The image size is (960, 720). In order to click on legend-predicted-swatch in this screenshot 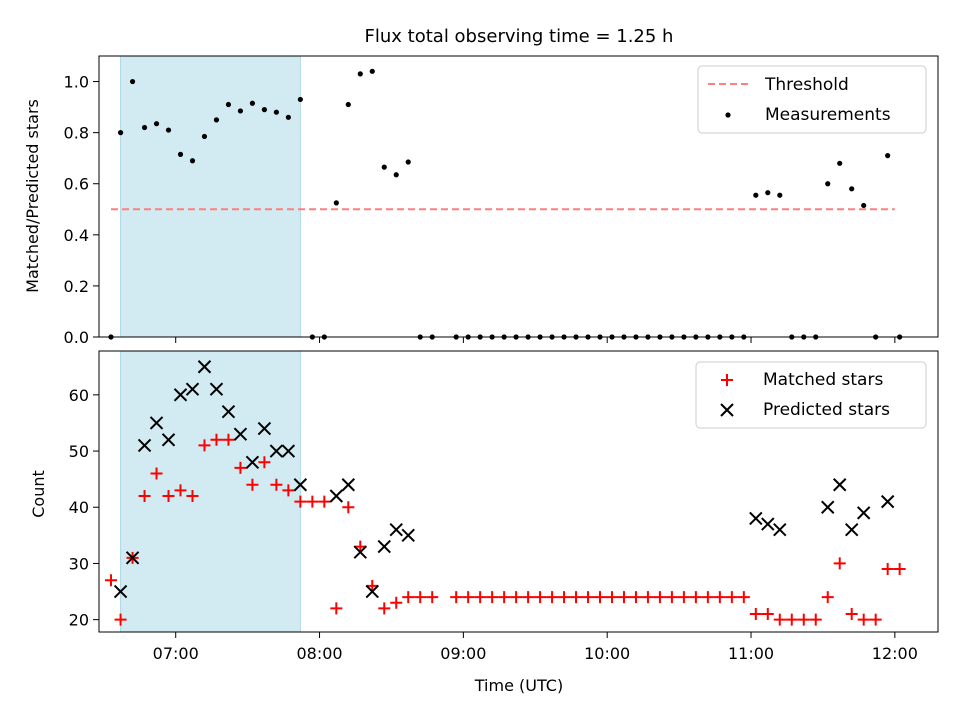, I will do `click(727, 410)`.